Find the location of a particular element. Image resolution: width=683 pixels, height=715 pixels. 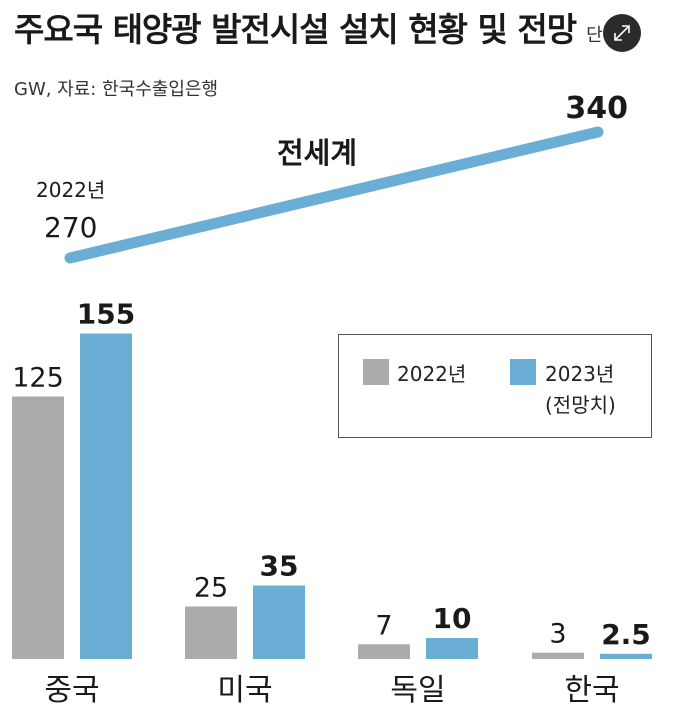

expand-button is located at coordinates (622, 33).